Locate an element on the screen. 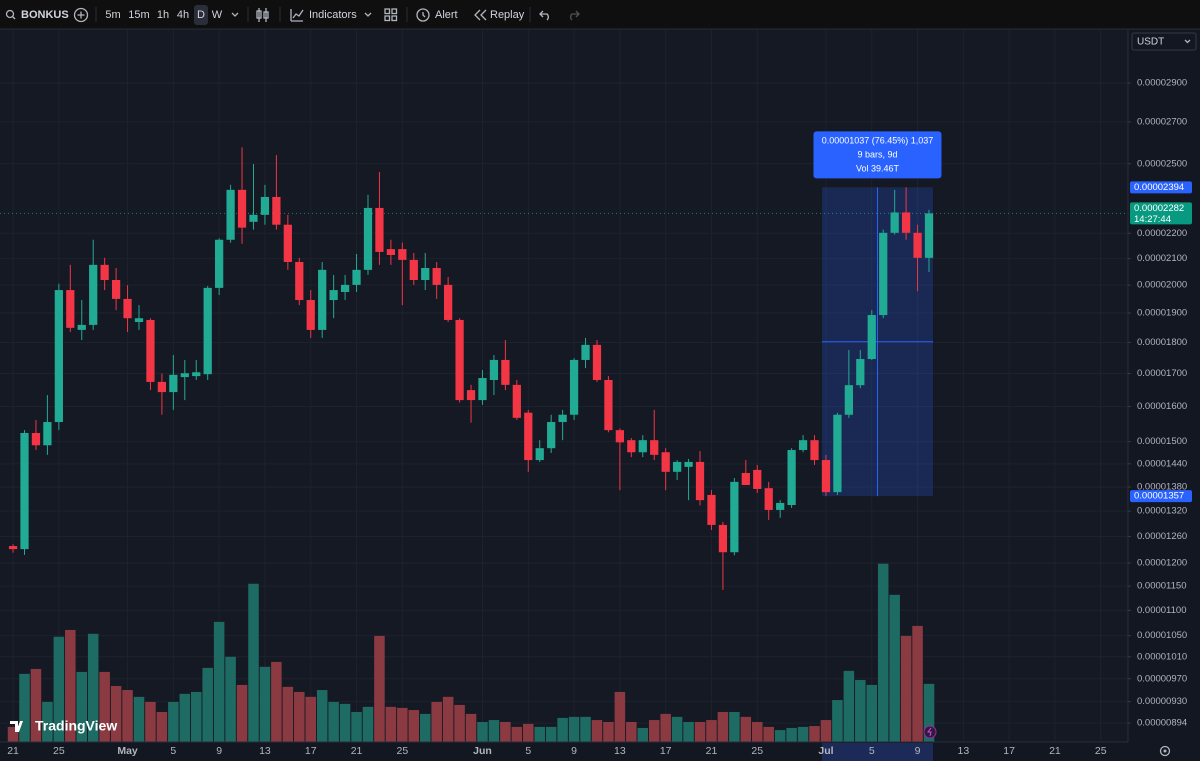 The height and width of the screenshot is (761, 1200). replay-button: Replay is located at coordinates (499, 15).